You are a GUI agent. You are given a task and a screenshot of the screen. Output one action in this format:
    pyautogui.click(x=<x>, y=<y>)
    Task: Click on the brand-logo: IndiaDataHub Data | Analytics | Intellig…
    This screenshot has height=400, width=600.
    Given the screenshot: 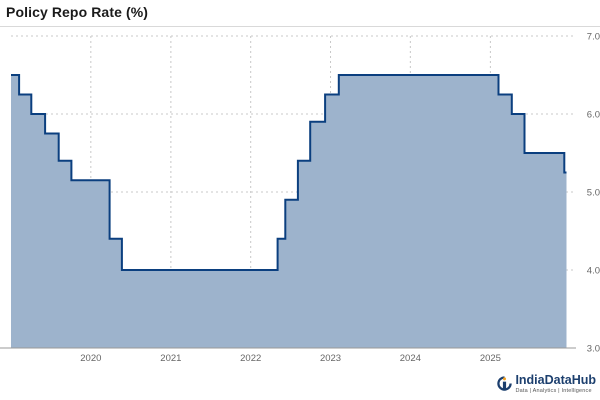 What is the action you would take?
    pyautogui.click(x=546, y=384)
    